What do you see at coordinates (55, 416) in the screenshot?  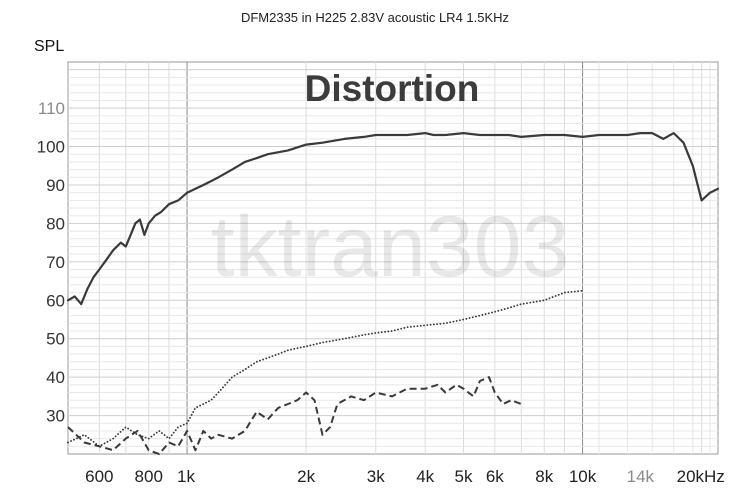 I see `y-tick-label: 30` at bounding box center [55, 416].